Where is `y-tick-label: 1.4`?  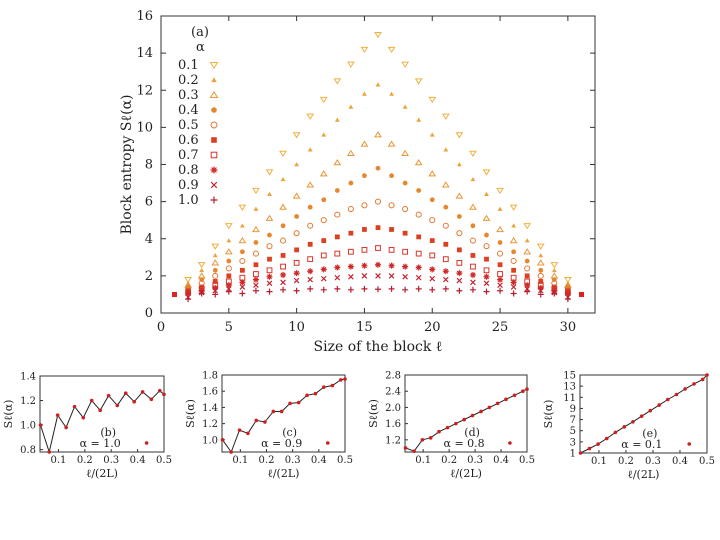
y-tick-label: 1.4 is located at coordinates (28, 377).